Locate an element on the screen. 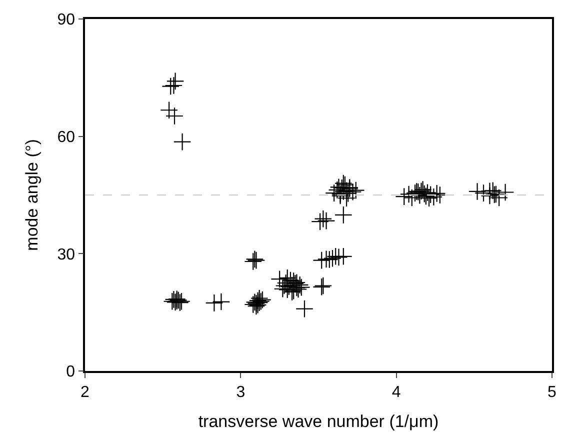  y-axis-title: mode angle (°) is located at coordinates (32, 195).